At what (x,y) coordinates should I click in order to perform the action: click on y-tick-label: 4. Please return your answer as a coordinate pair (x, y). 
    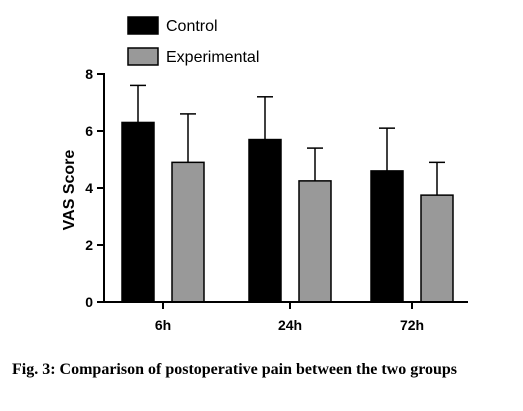
    Looking at the image, I should click on (89, 188).